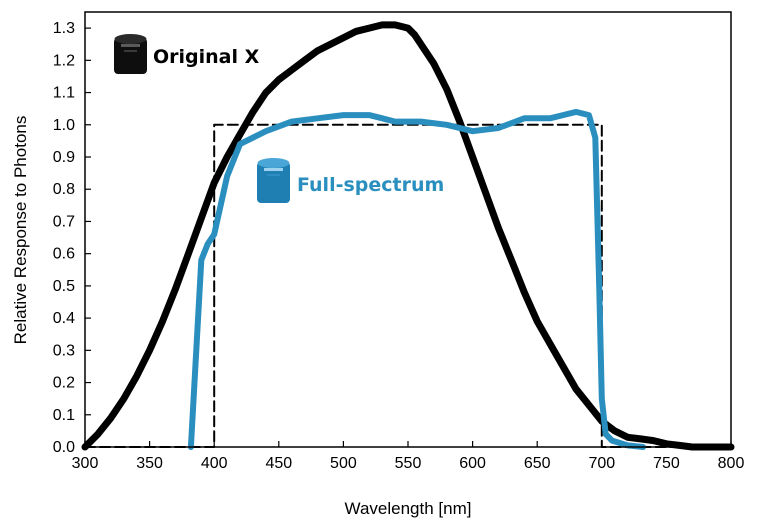  I want to click on series-label-original-x: Original X, so click(206, 57).